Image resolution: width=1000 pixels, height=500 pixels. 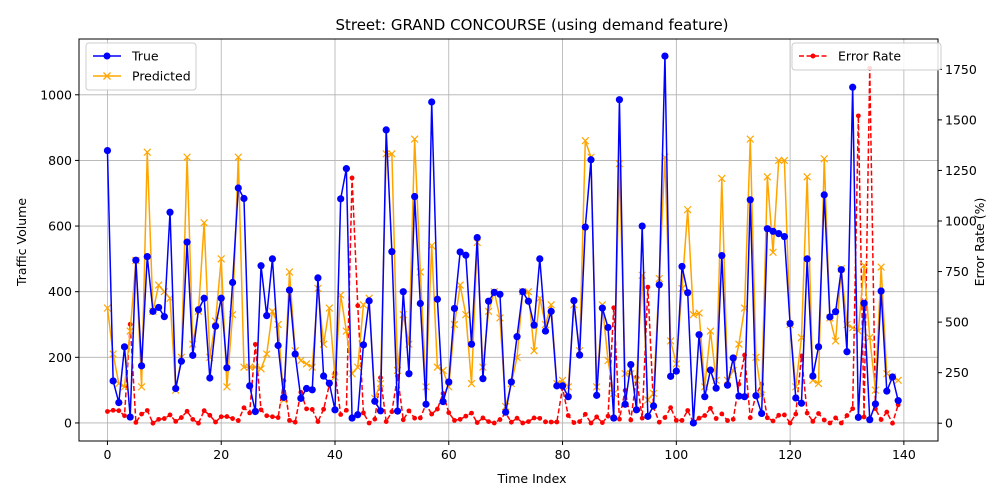 What do you see at coordinates (509, 451) in the screenshot?
I see `x-axis: 0 20 40 60 80 100 120 140` at bounding box center [509, 451].